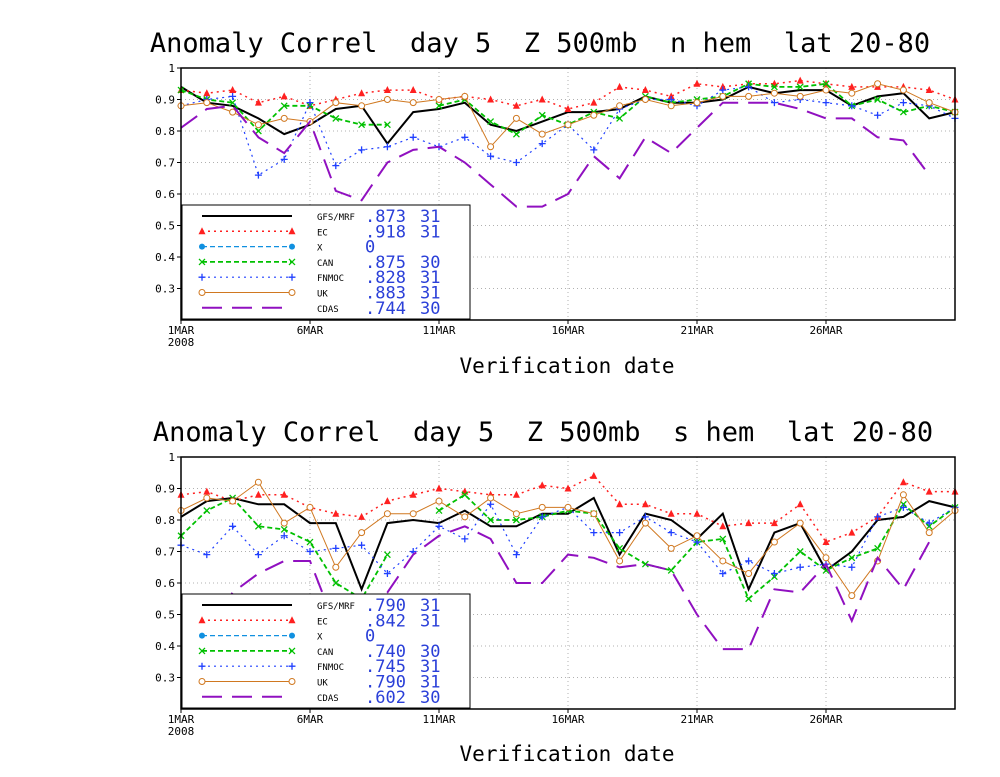 The height and width of the screenshot is (777, 1000). I want to click on legend-series-mean: .918, so click(385, 232).